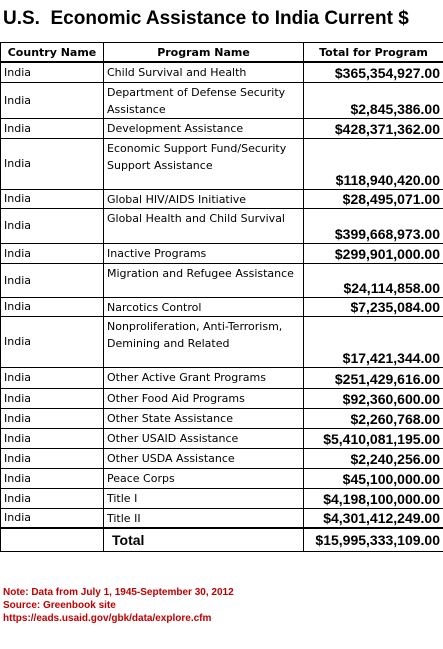  I want to click on amount-cell: $2,260,768.00, so click(373, 418).